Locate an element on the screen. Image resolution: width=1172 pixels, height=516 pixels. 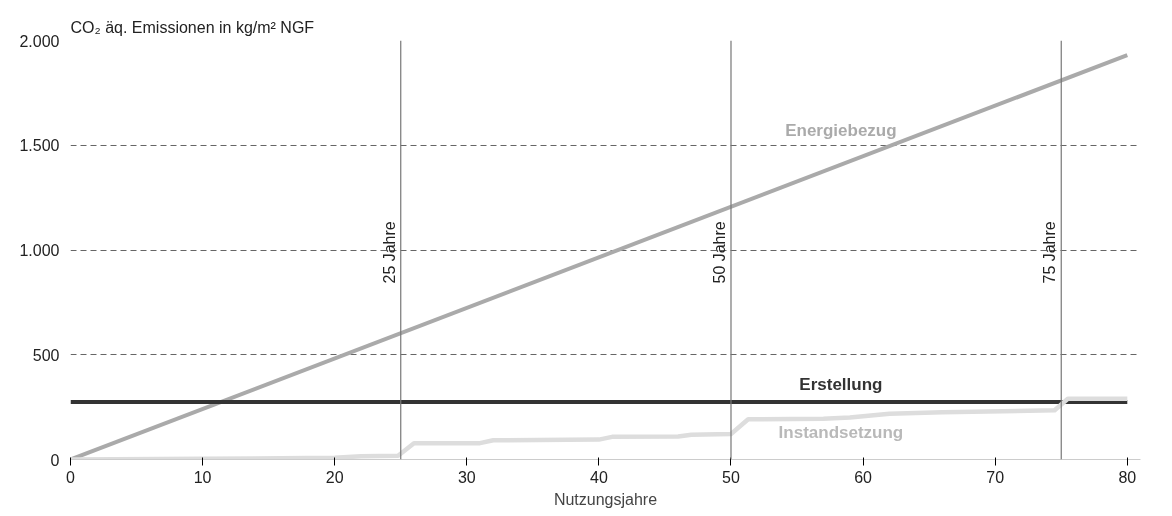
line-series is located at coordinates (600, 428).